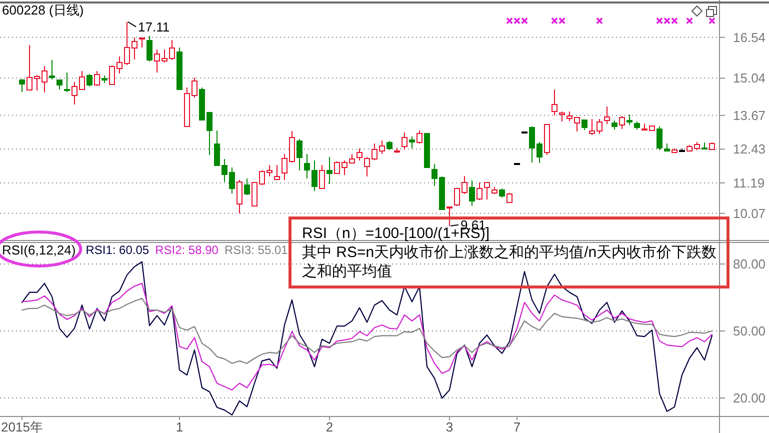  What do you see at coordinates (118, 250) in the screenshot?
I see `series-label: RSI1: 60.05` at bounding box center [118, 250].